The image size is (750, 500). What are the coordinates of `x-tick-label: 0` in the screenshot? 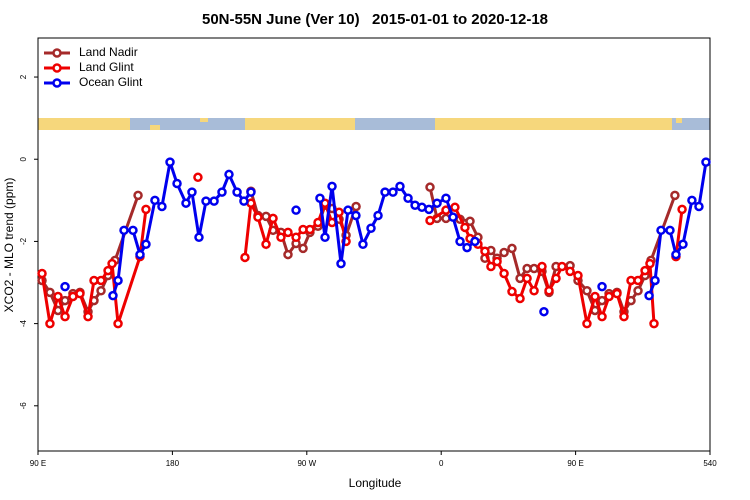 It's located at (441, 463).